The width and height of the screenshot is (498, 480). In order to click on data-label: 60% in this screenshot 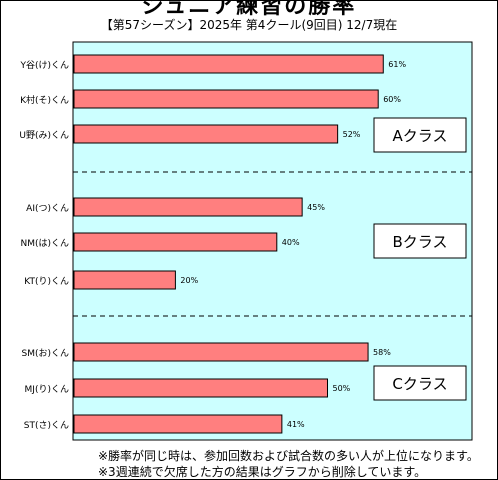, I will do `click(392, 99)`.